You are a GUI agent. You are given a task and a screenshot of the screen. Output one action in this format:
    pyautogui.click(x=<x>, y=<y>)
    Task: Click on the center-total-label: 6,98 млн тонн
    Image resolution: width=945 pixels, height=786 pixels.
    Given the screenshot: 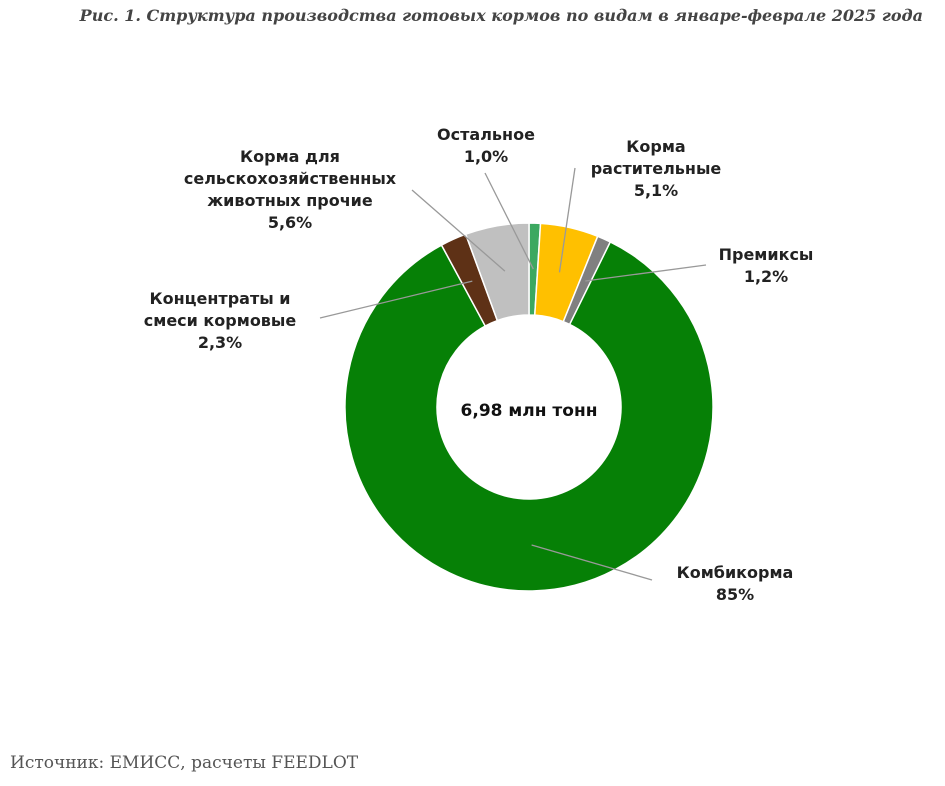 What is the action you would take?
    pyautogui.click(x=529, y=411)
    